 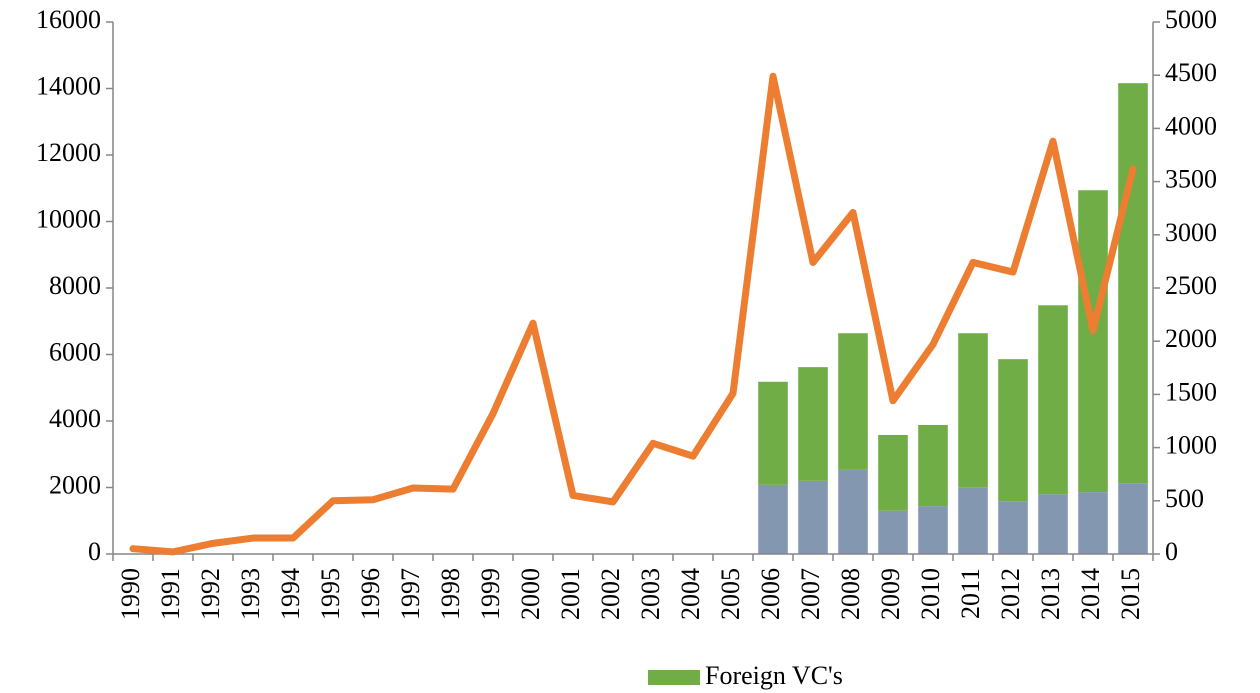 I want to click on x-tick-label: 1999, so click(x=490, y=594).